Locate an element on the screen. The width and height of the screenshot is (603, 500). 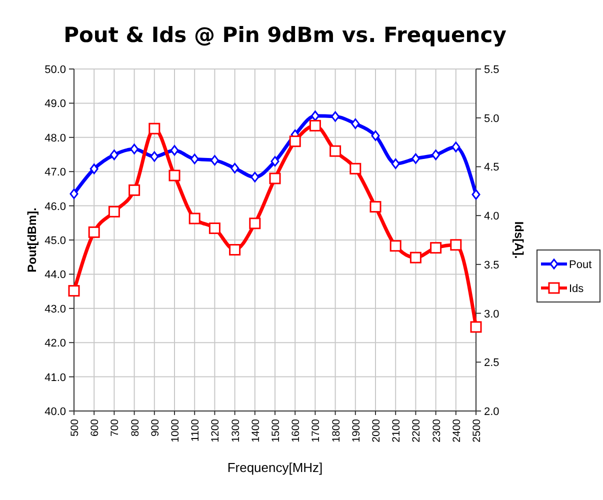
y-tick-label: 40.0 is located at coordinates (55, 412).